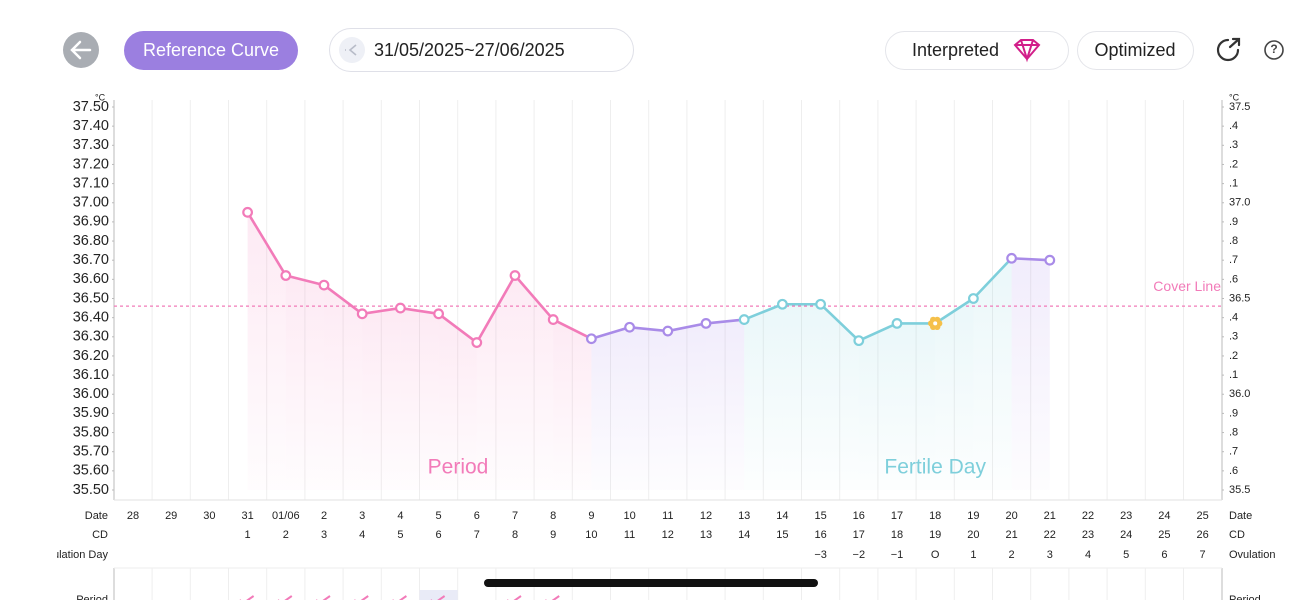 The width and height of the screenshot is (1301, 600). I want to click on prev-icon, so click(352, 50).